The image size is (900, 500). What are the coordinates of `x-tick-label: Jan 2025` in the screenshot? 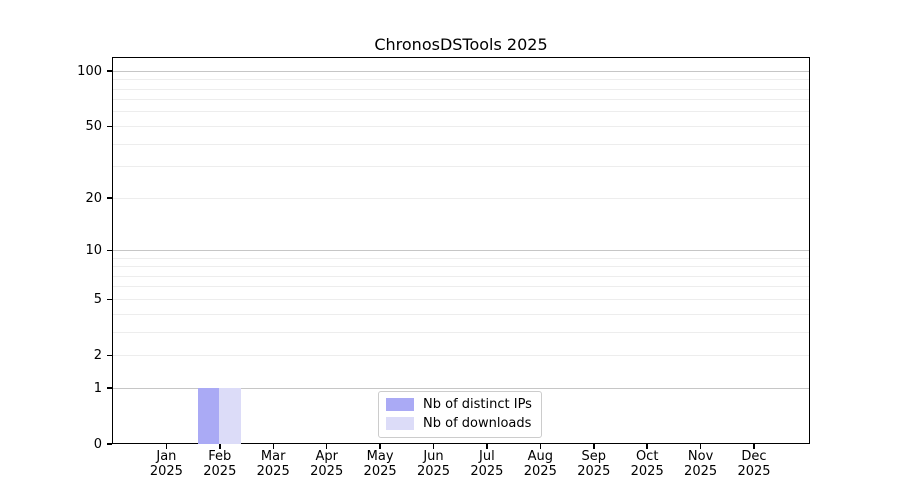 It's located at (166, 464).